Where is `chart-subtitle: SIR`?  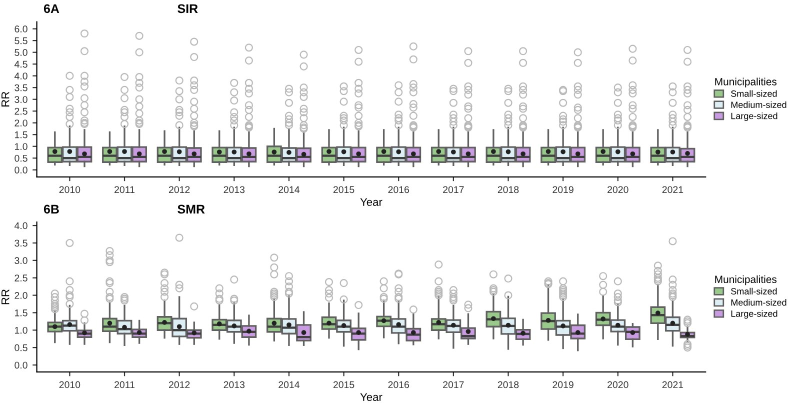
chart-subtitle: SIR is located at coordinates (188, 9).